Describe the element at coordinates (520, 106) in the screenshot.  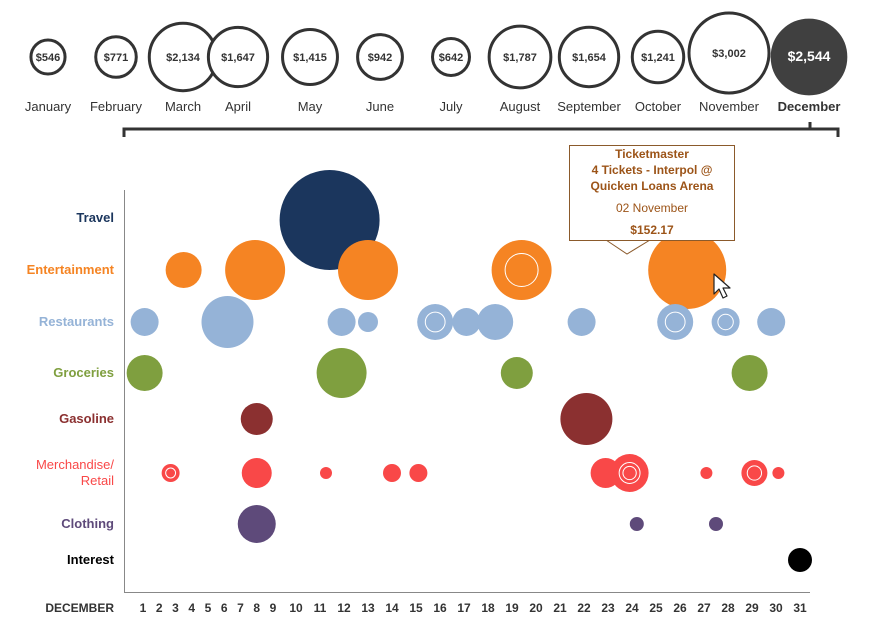
I see `month-label: August` at that location.